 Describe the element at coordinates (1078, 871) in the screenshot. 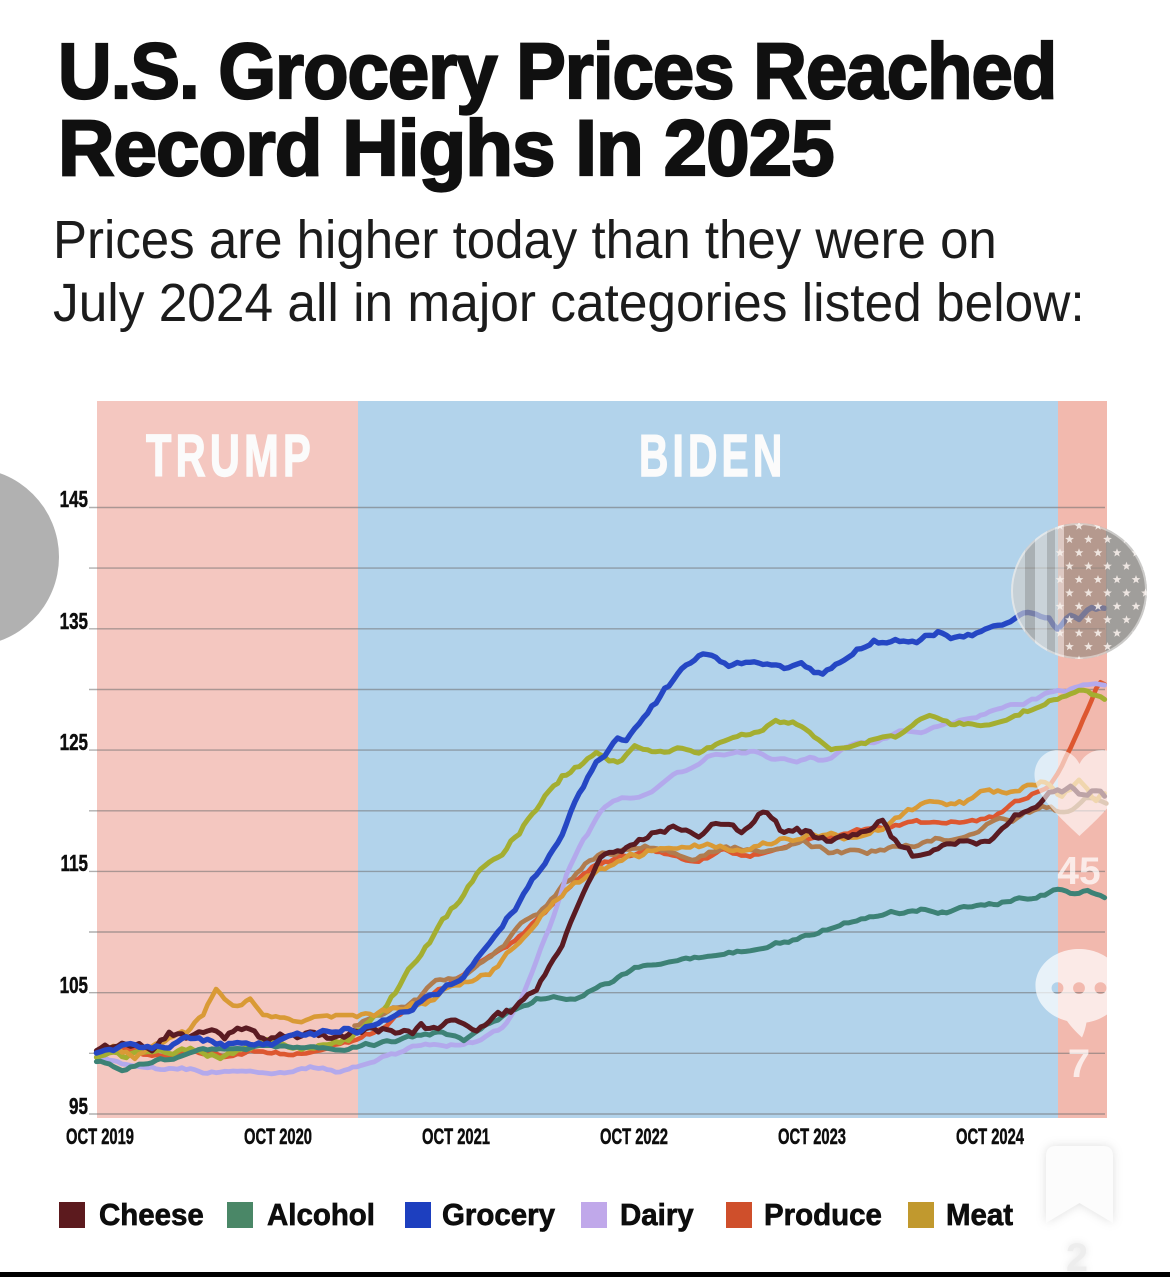

I see `svg-text: 45` at that location.